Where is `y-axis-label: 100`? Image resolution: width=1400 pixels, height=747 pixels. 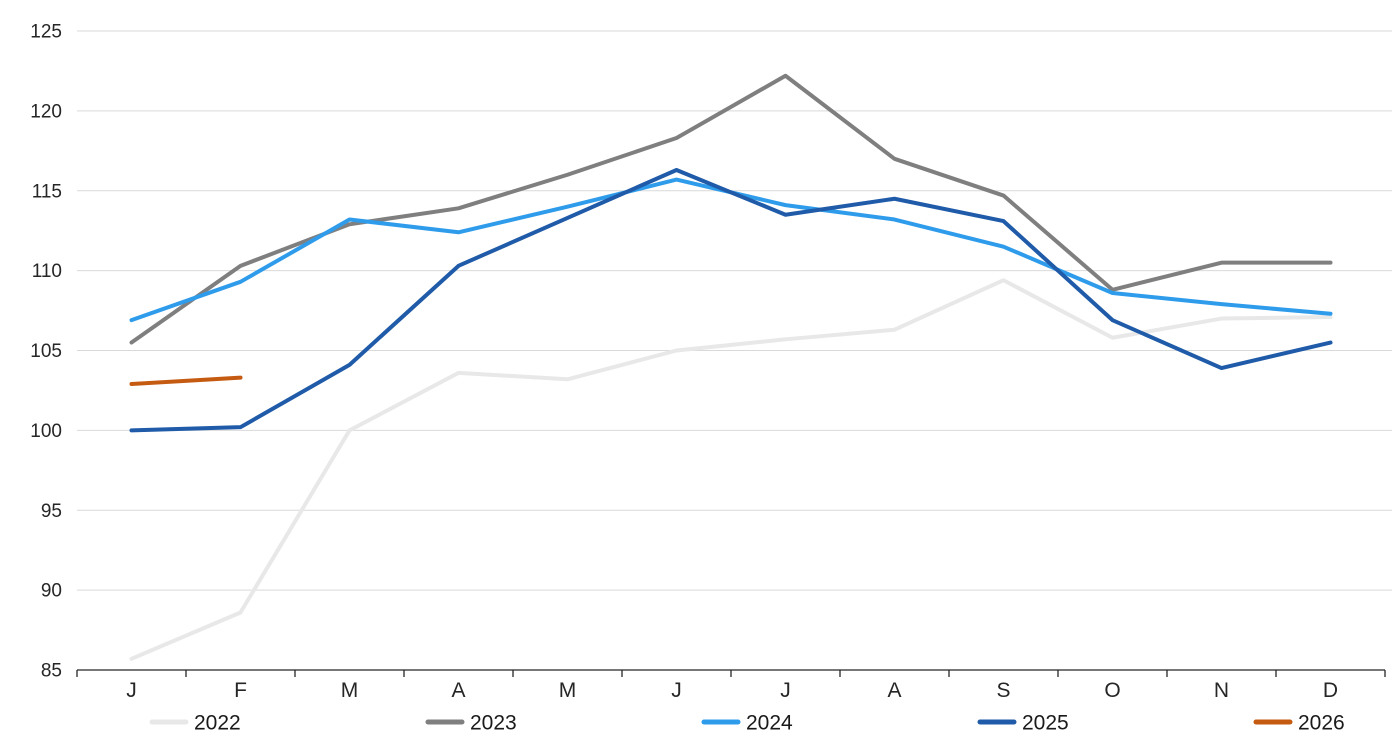 y-axis-label: 100 is located at coordinates (46, 431).